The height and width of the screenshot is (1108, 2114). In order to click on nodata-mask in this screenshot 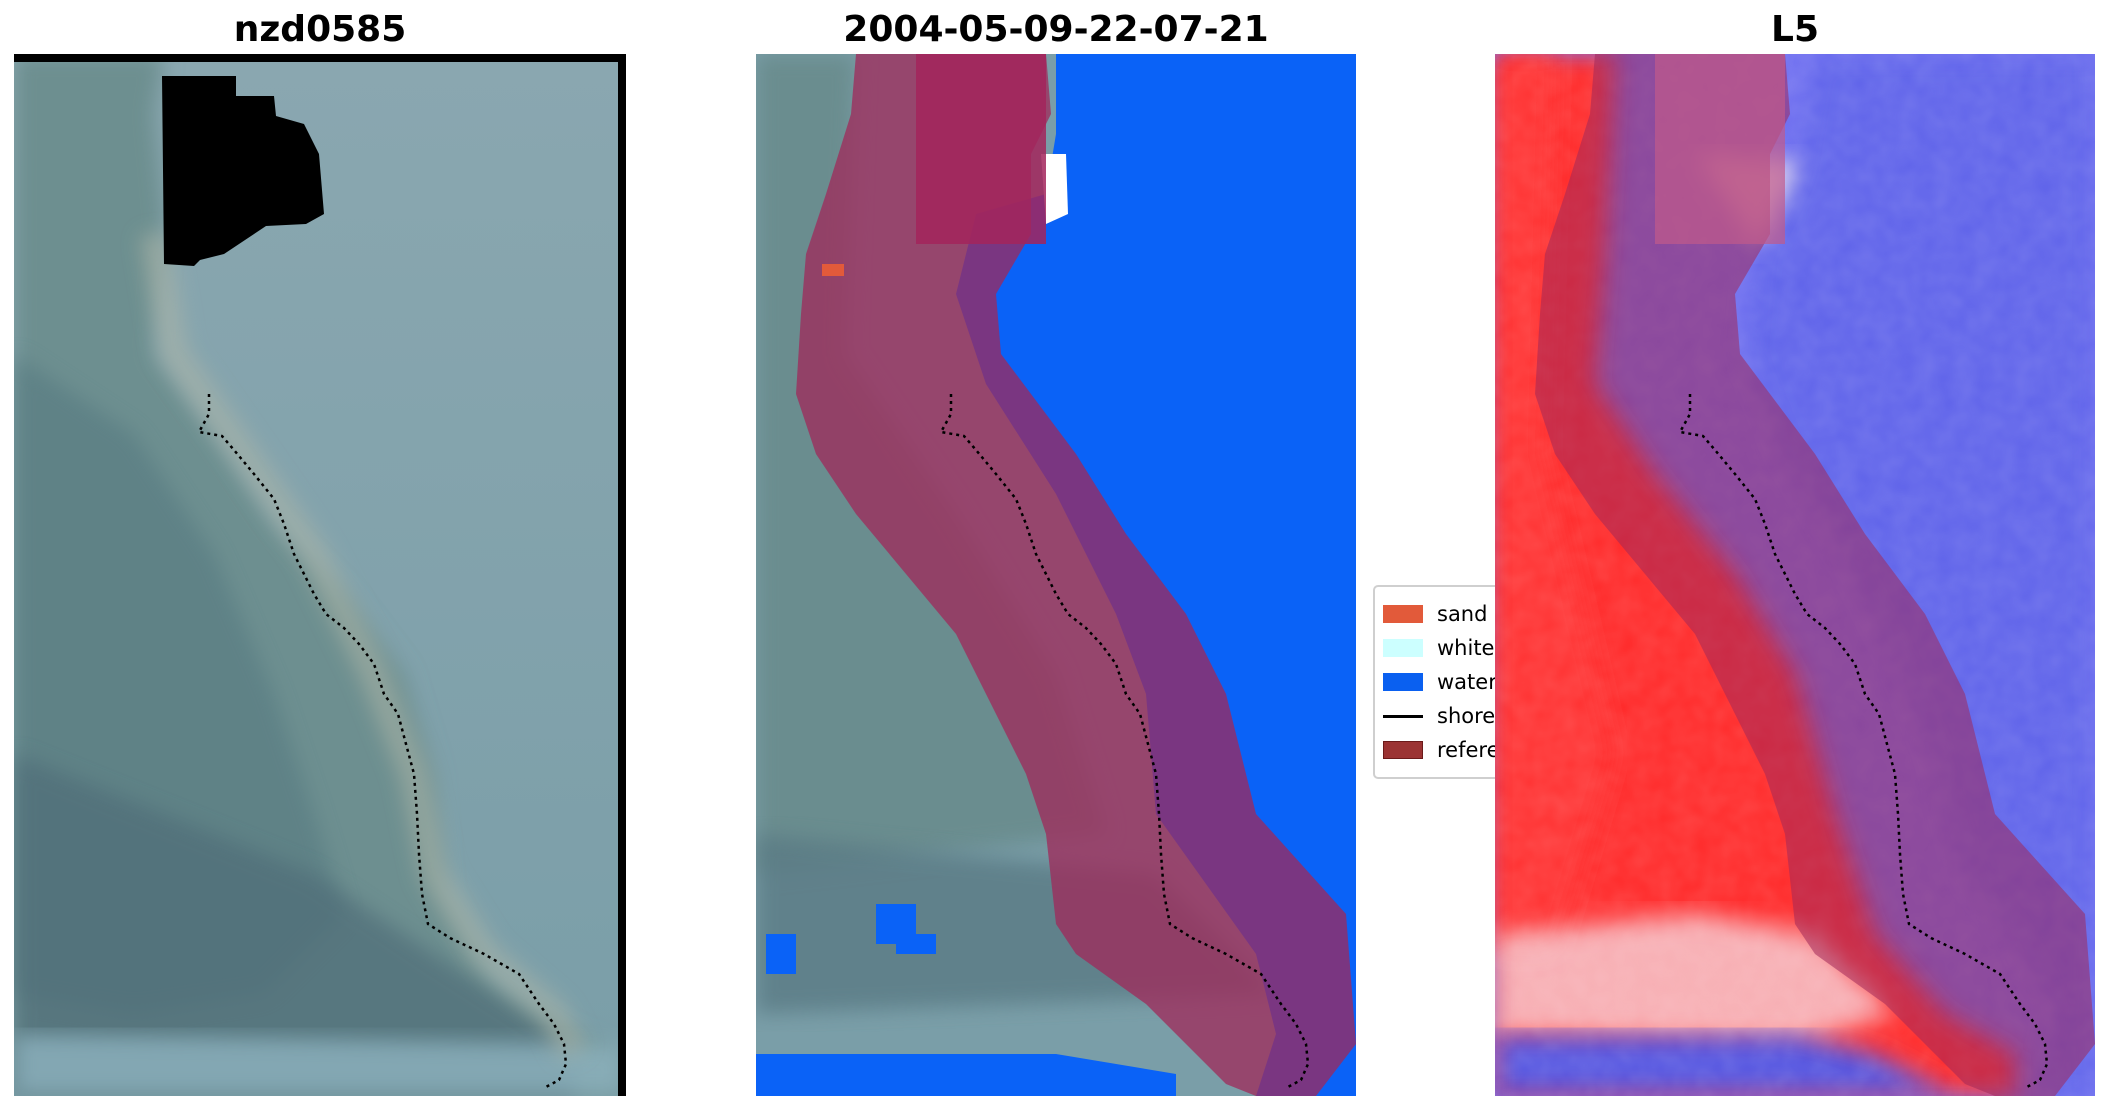, I will do `click(243, 171)`.